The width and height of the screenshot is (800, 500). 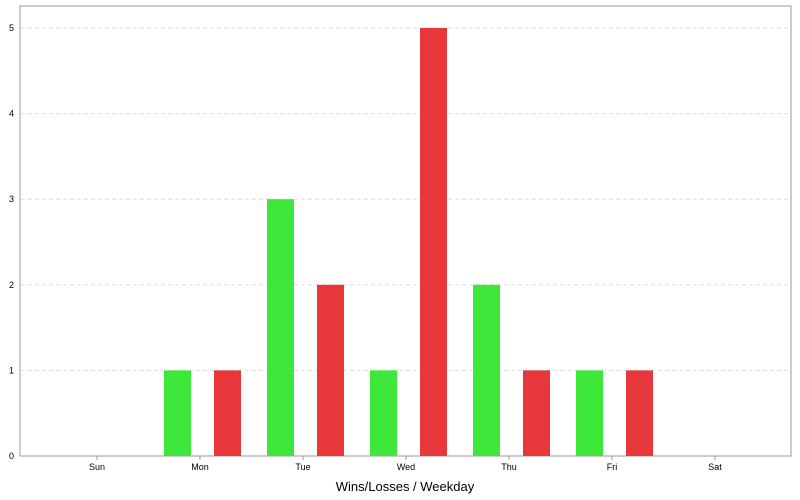 What do you see at coordinates (715, 467) in the screenshot?
I see `x-tick-label: Sat` at bounding box center [715, 467].